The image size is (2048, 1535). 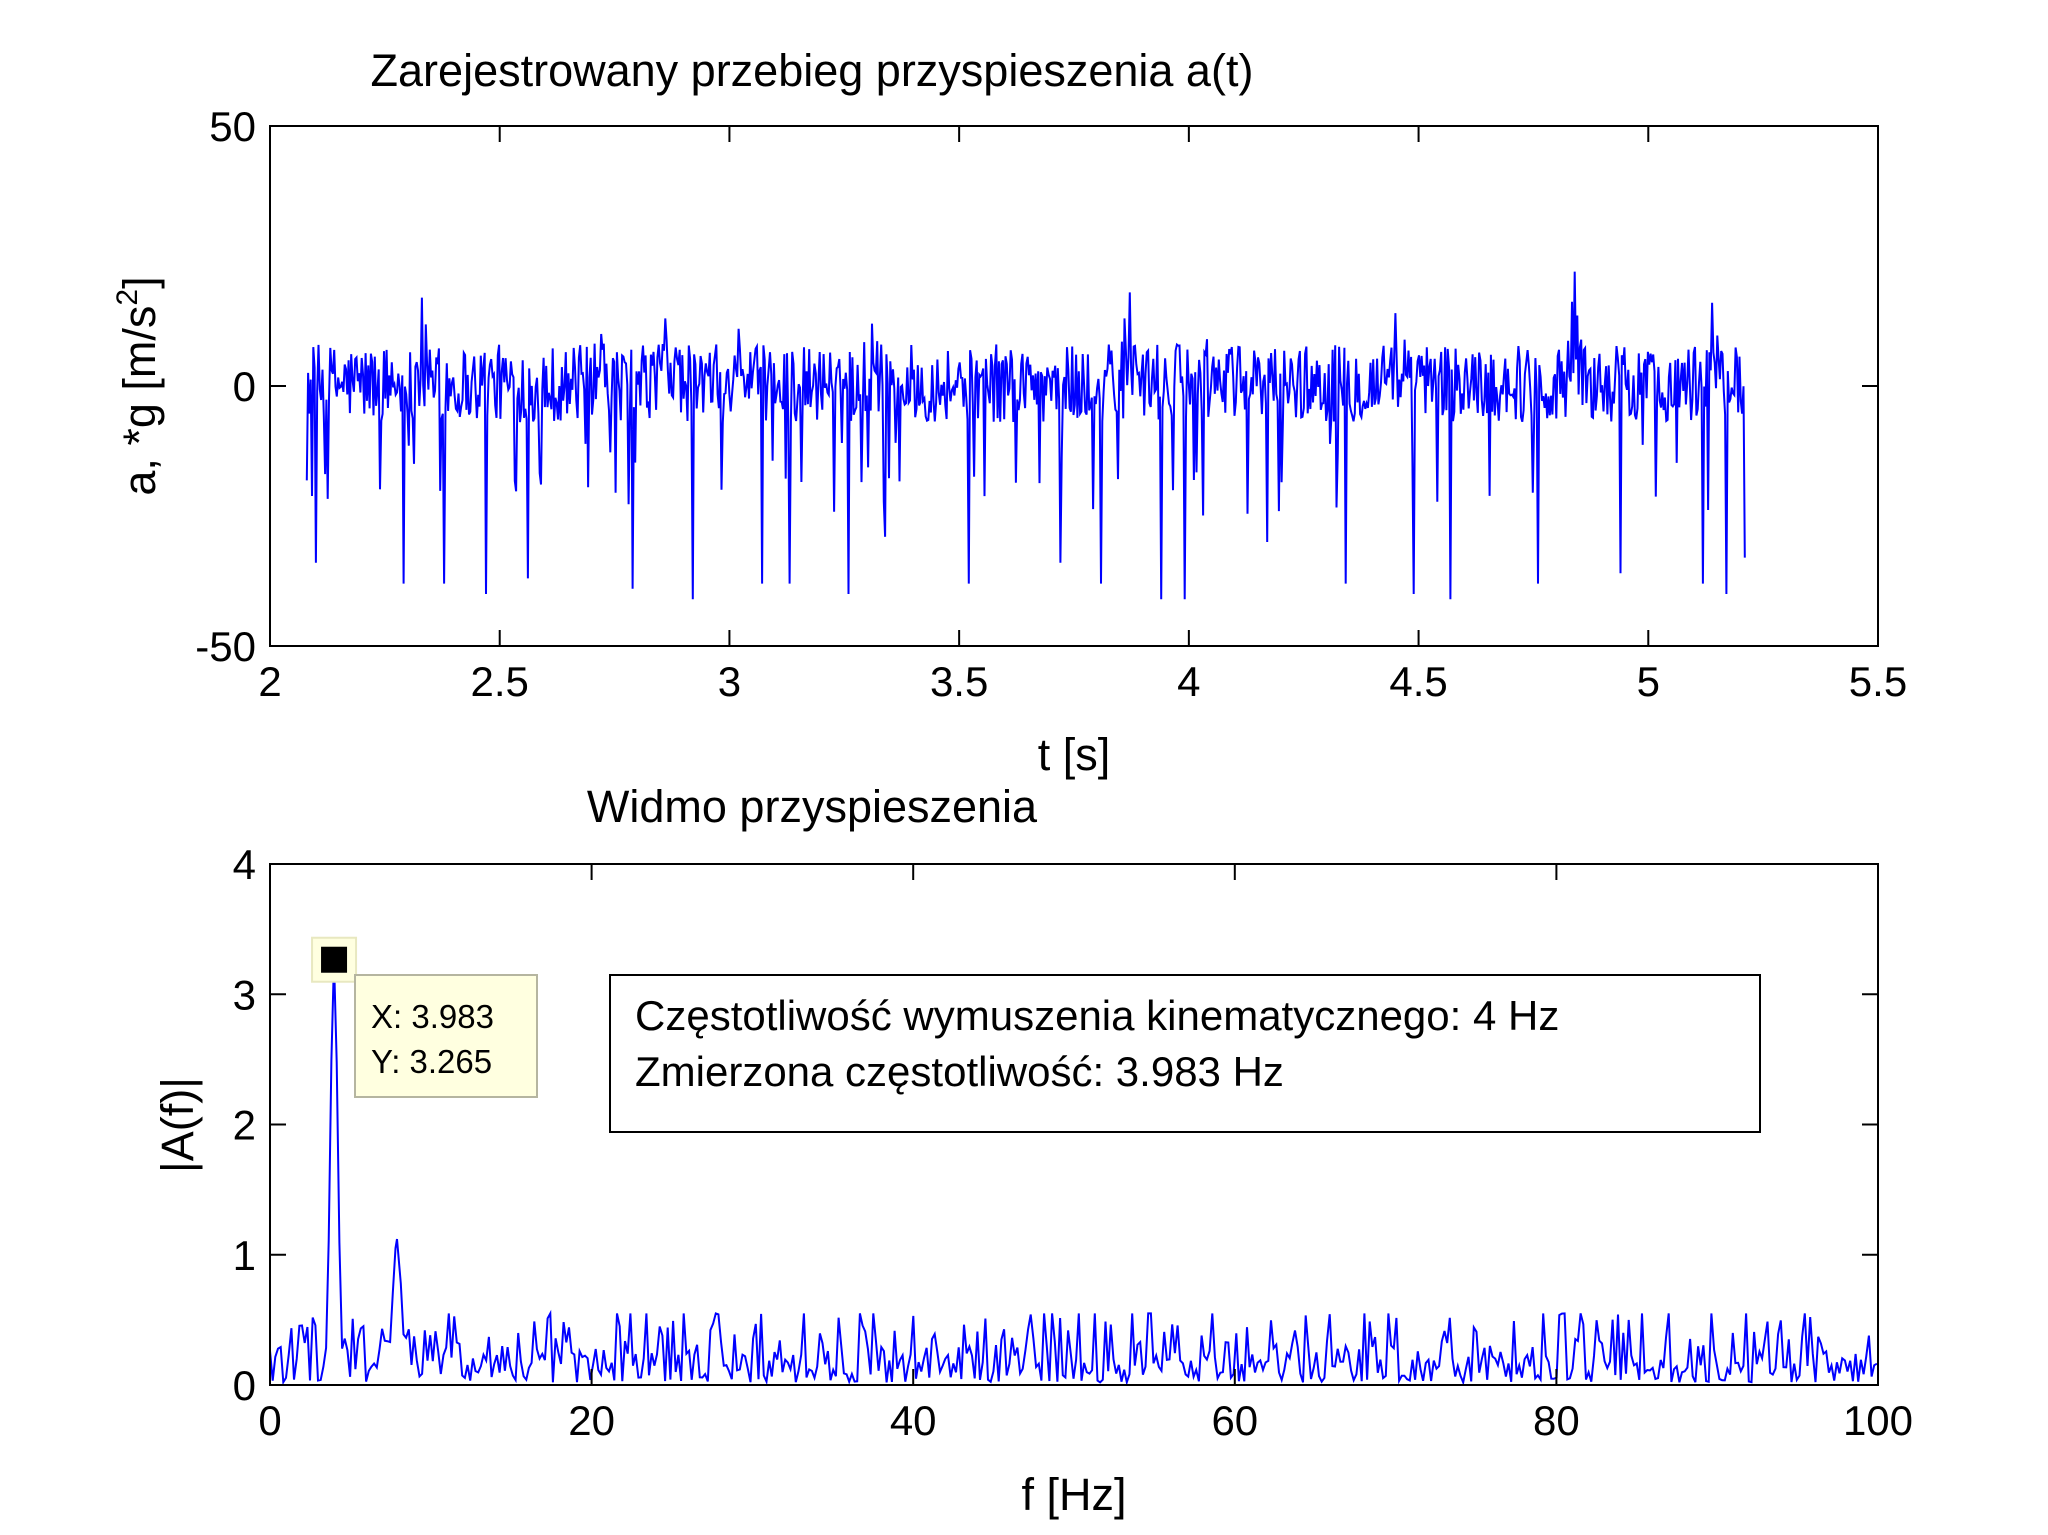 What do you see at coordinates (446, 1036) in the screenshot?
I see `datatip-box` at bounding box center [446, 1036].